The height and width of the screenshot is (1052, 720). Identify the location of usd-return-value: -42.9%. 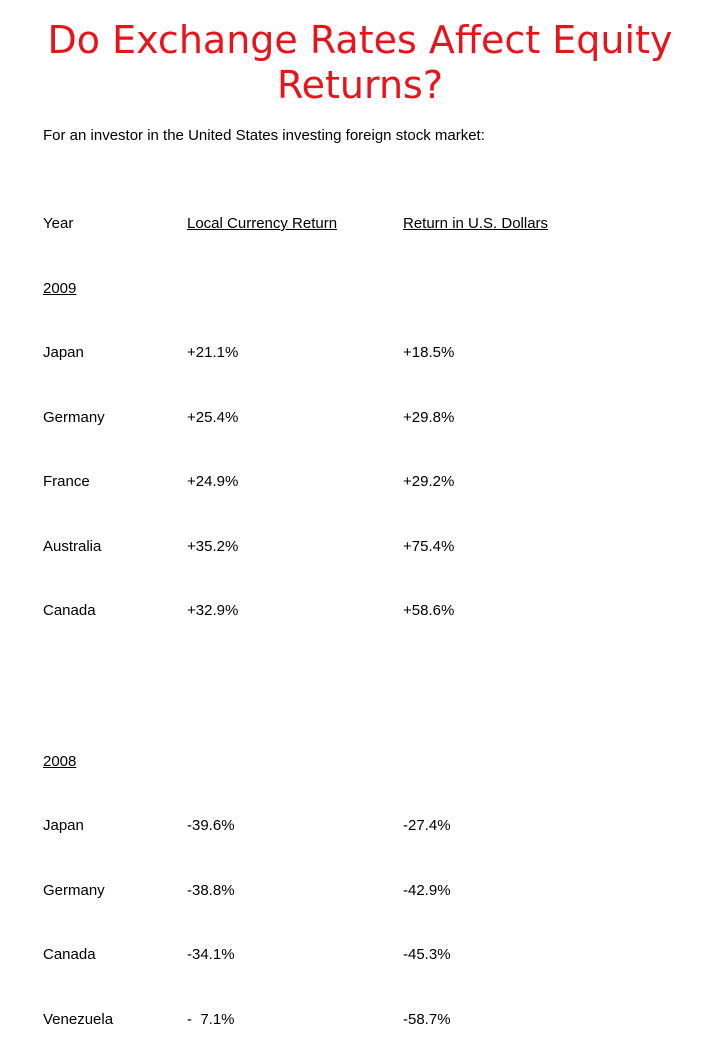
(427, 890).